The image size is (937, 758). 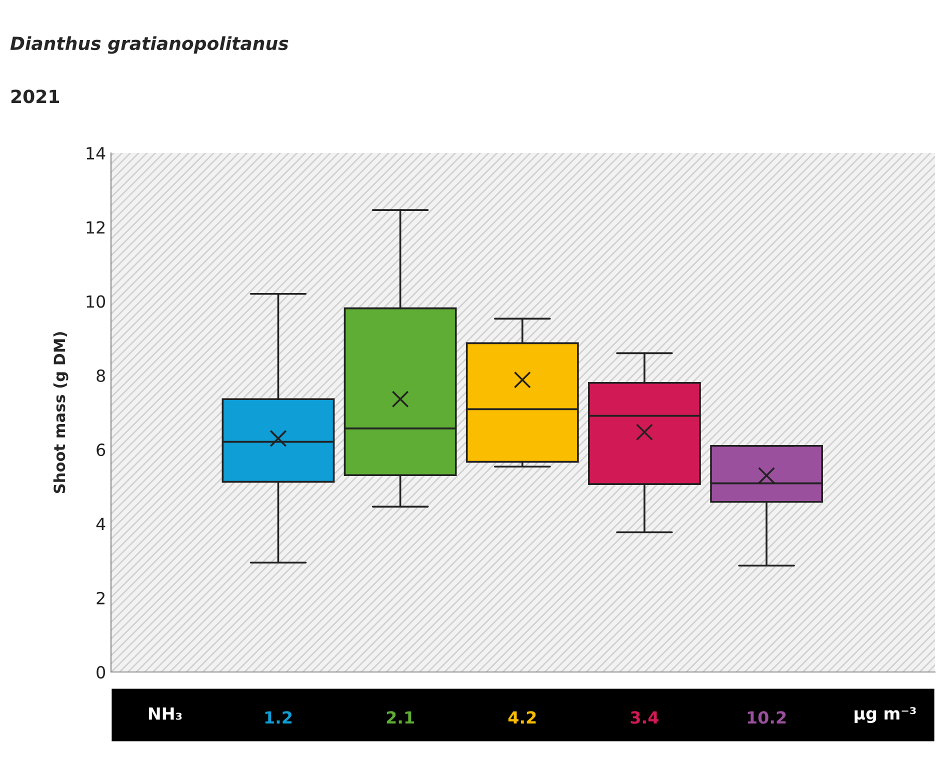 I want to click on y-tick-label: 14, so click(x=96, y=153).